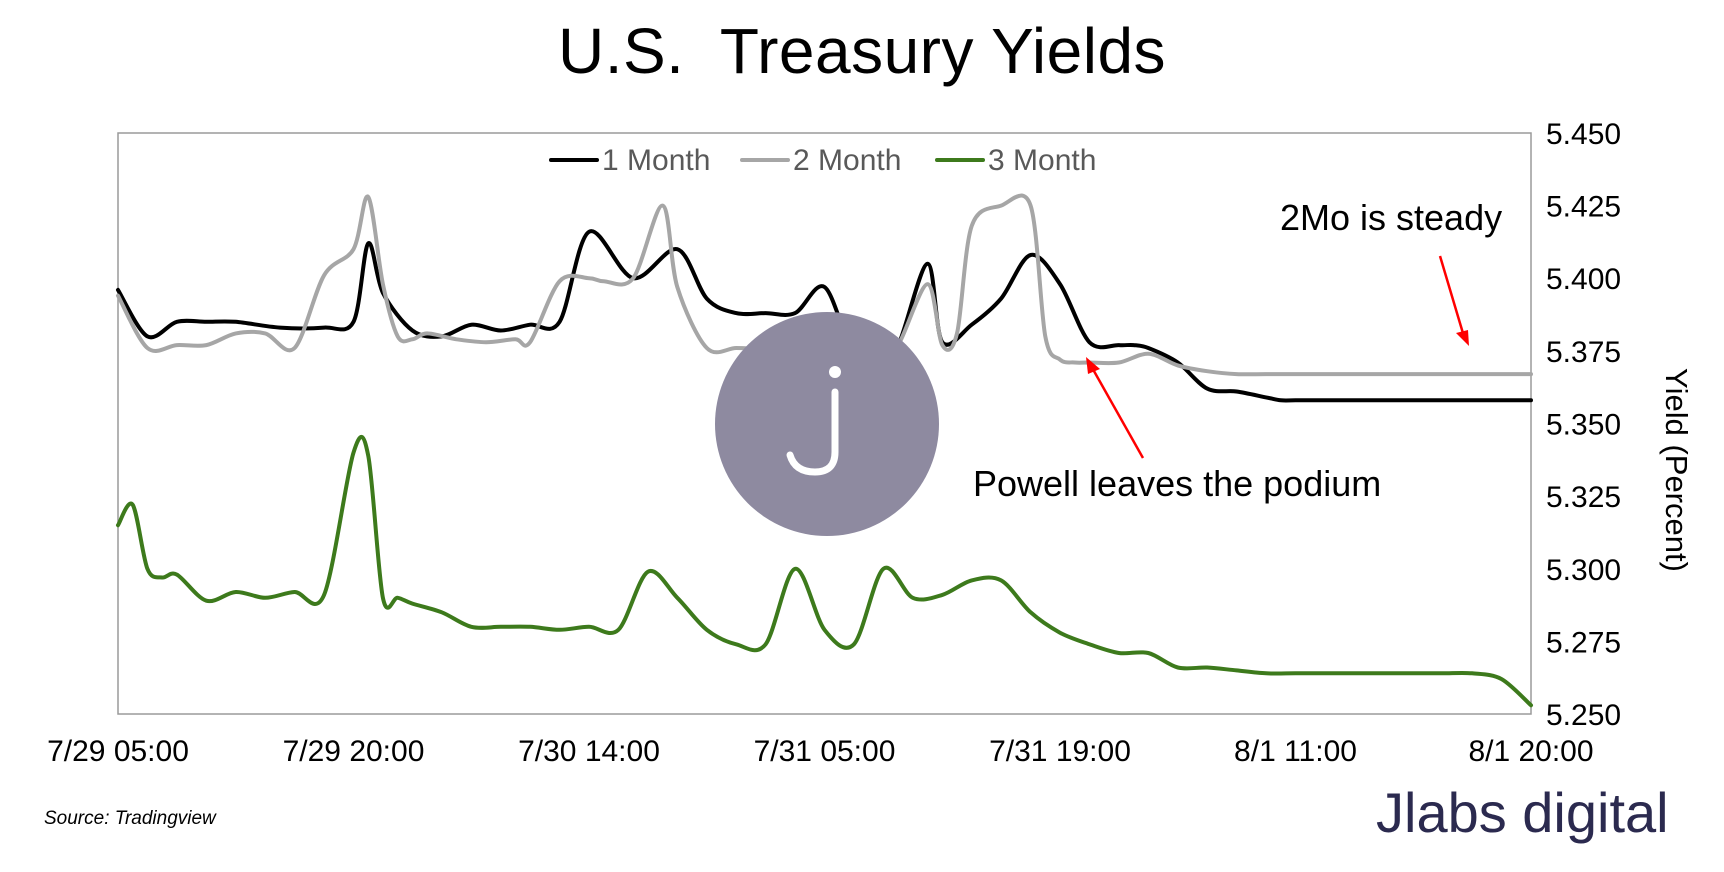  What do you see at coordinates (1676, 470) in the screenshot?
I see `y-axis-label: Yield (Percent)` at bounding box center [1676, 470].